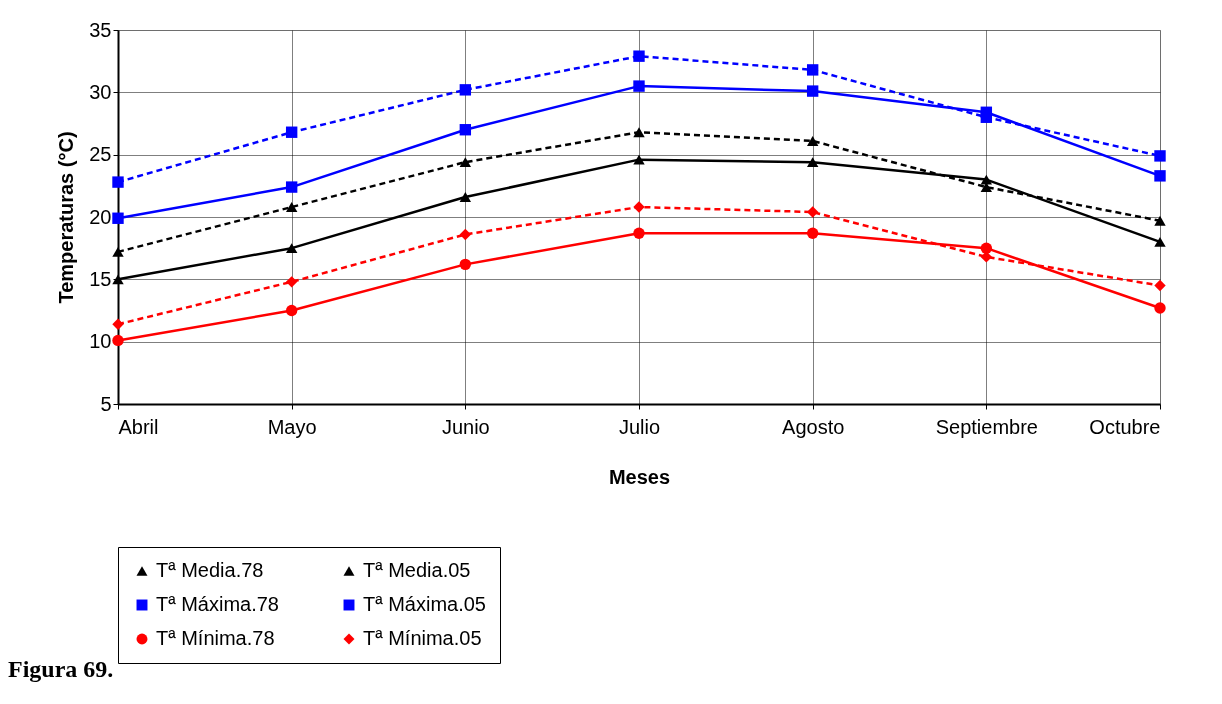 This screenshot has height=704, width=1222. I want to click on y-tick-label: 5, so click(106, 403).